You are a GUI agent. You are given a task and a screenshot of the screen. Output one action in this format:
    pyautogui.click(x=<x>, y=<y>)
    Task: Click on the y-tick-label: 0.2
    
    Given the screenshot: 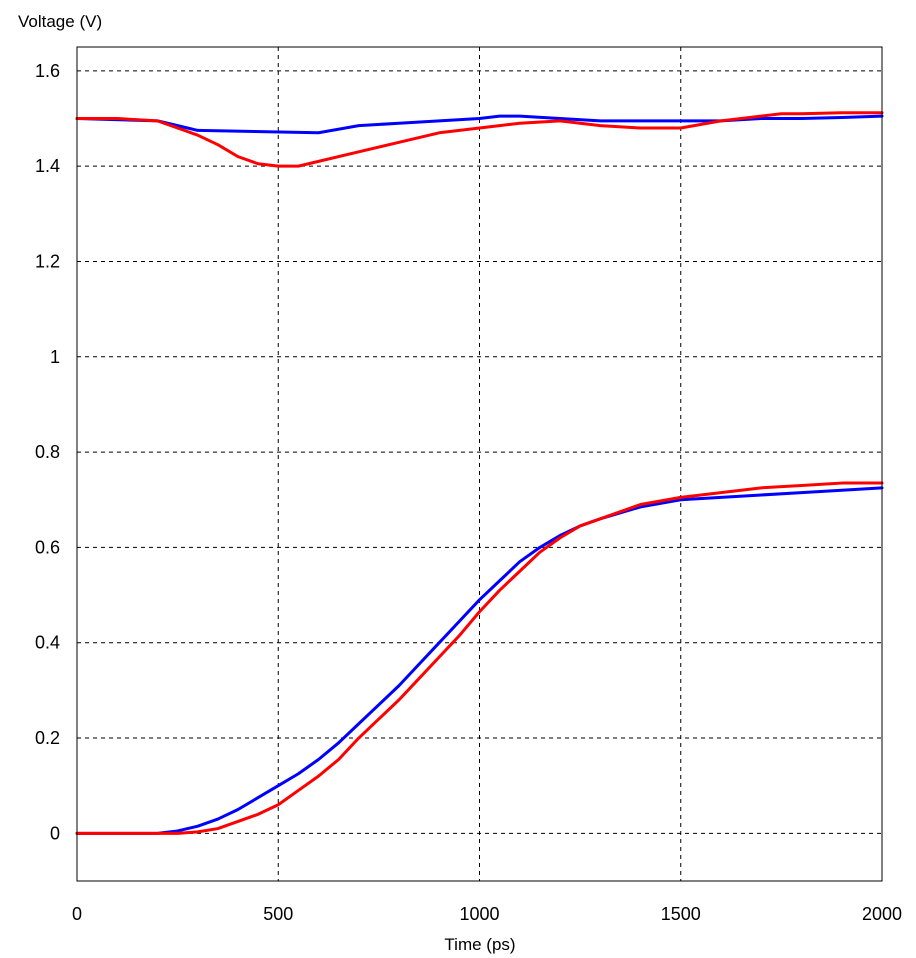 What is the action you would take?
    pyautogui.click(x=47, y=738)
    